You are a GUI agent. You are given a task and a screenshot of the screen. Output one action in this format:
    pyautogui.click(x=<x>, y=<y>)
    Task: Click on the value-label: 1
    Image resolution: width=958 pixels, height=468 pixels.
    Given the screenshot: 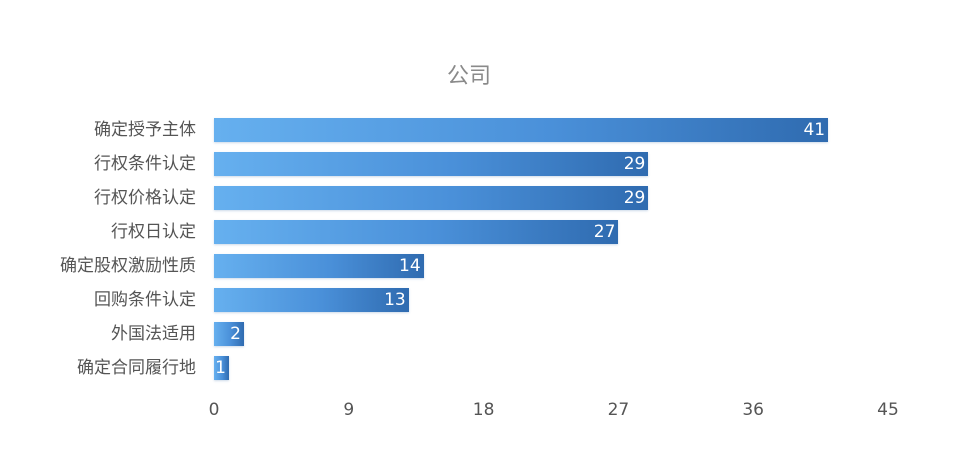 What is the action you would take?
    pyautogui.click(x=220, y=368)
    